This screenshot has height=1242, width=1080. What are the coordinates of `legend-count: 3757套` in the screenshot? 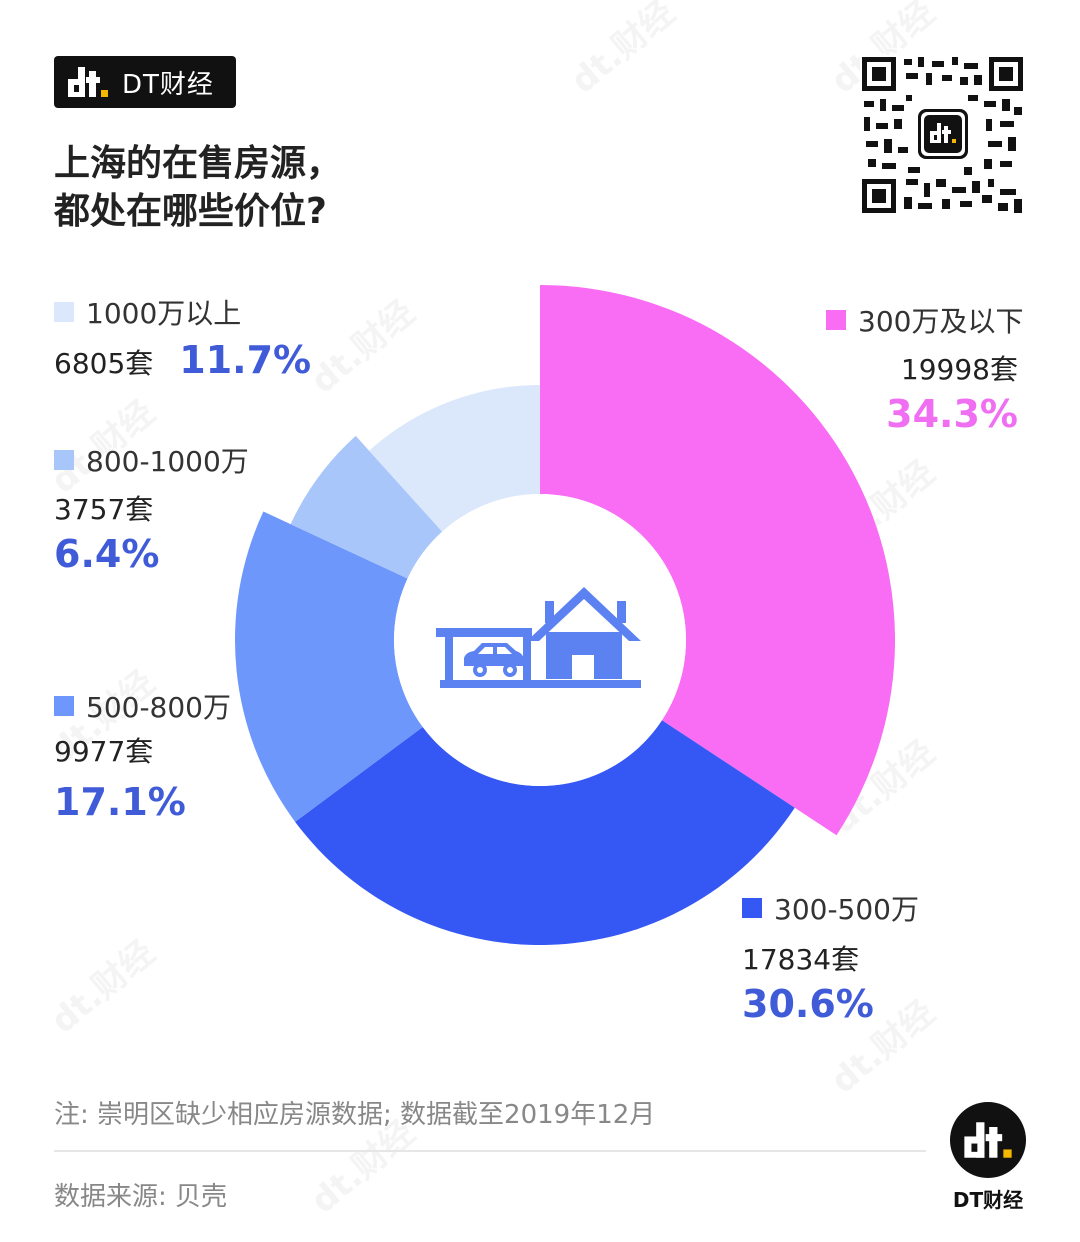 It's located at (104, 509).